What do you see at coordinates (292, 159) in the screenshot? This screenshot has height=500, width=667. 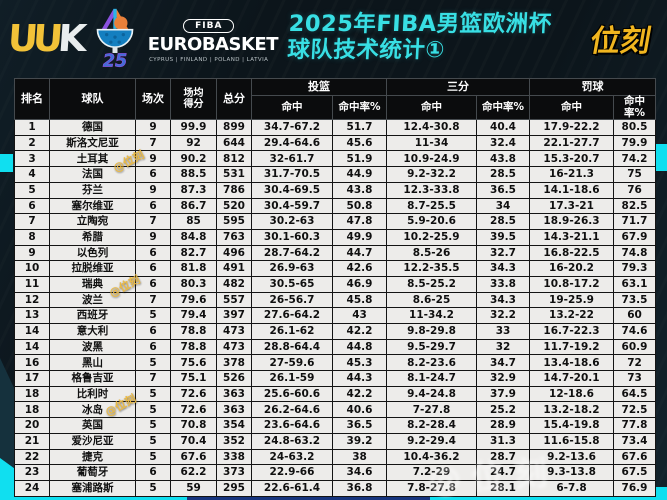 I see `cell-fg_made: 32-61.7` at bounding box center [292, 159].